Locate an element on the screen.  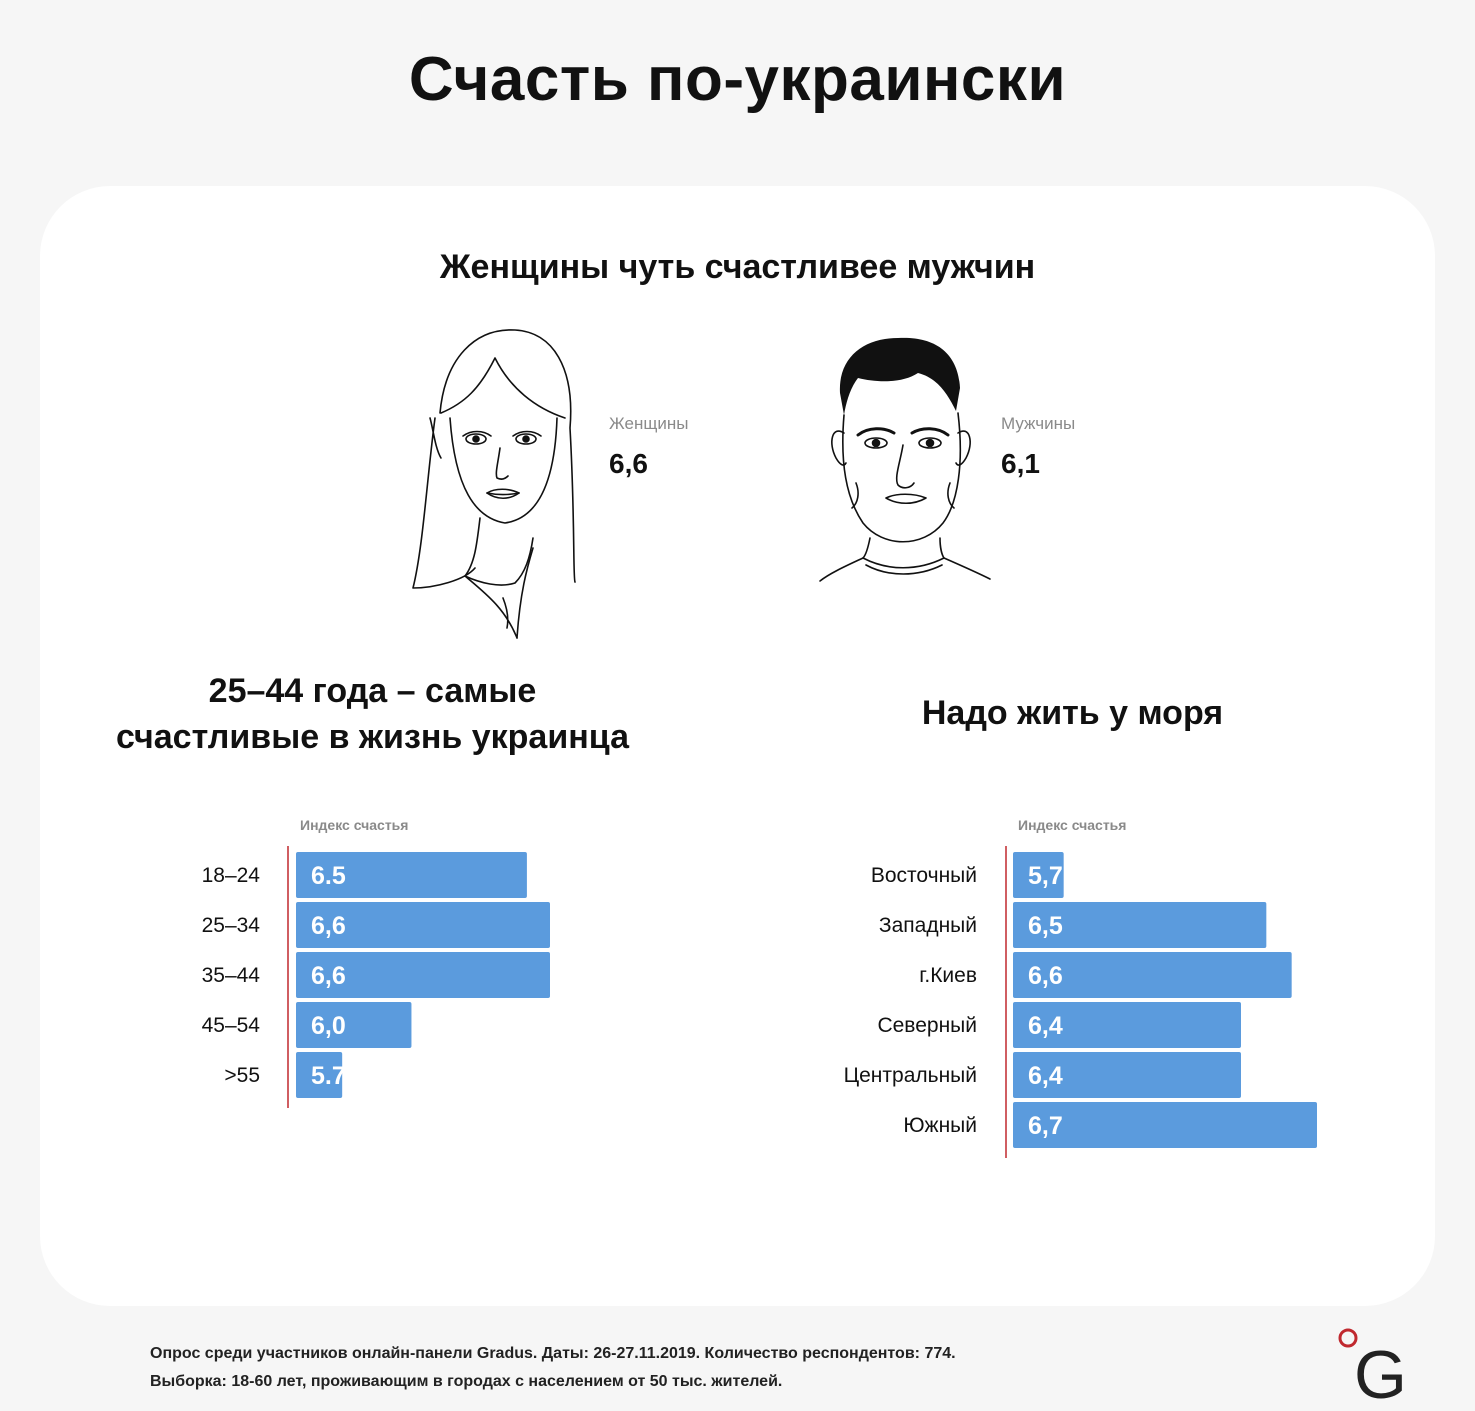
woman-face-icon is located at coordinates (494, 484).